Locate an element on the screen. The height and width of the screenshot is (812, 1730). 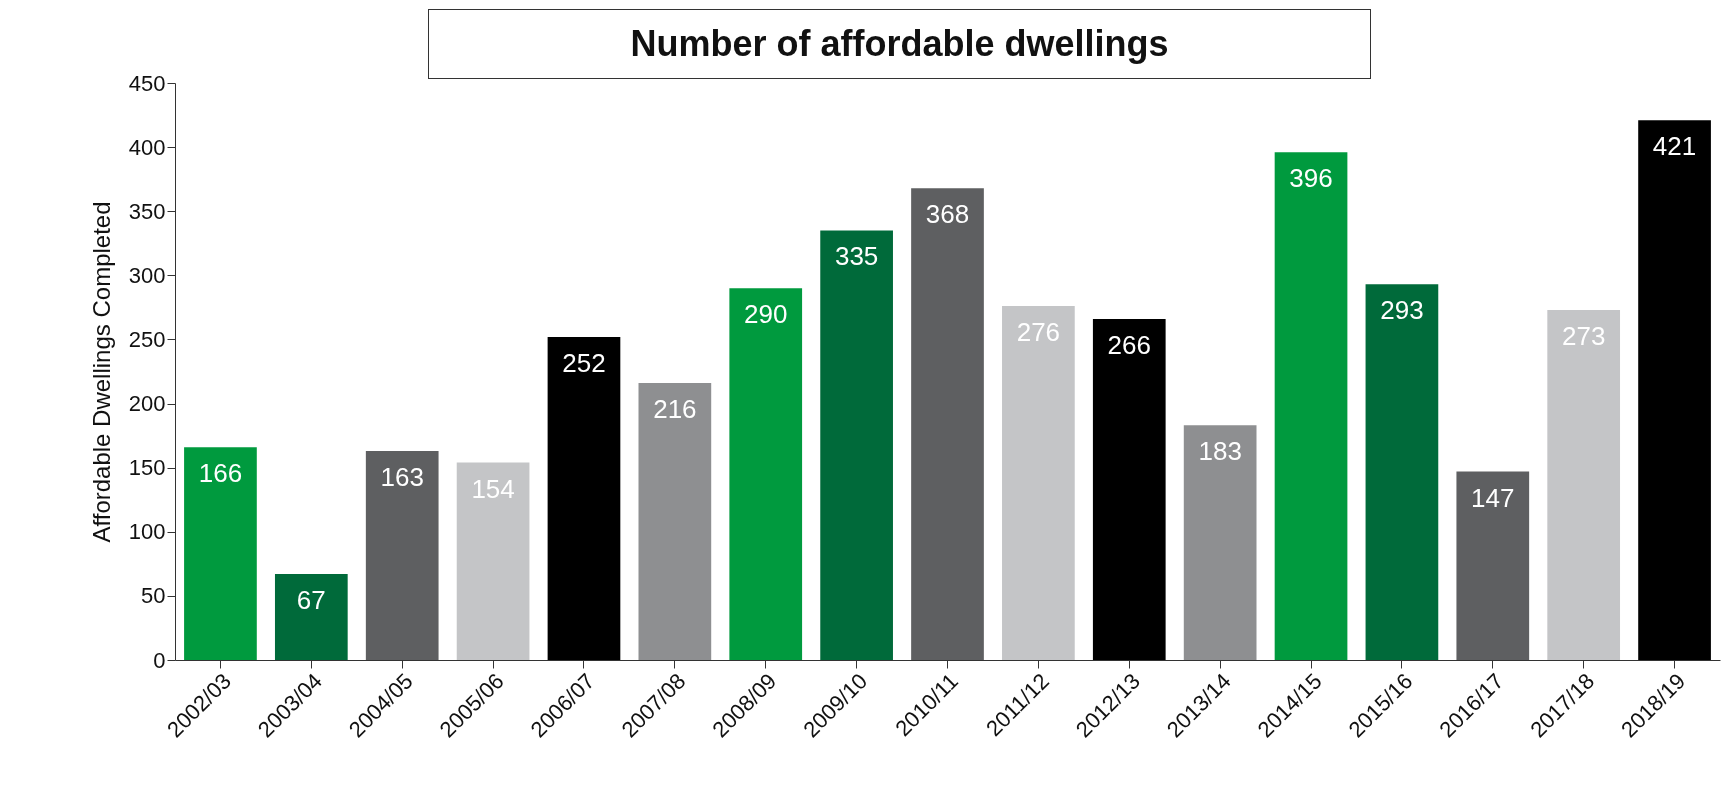
data-label: 166 is located at coordinates (220, 473).